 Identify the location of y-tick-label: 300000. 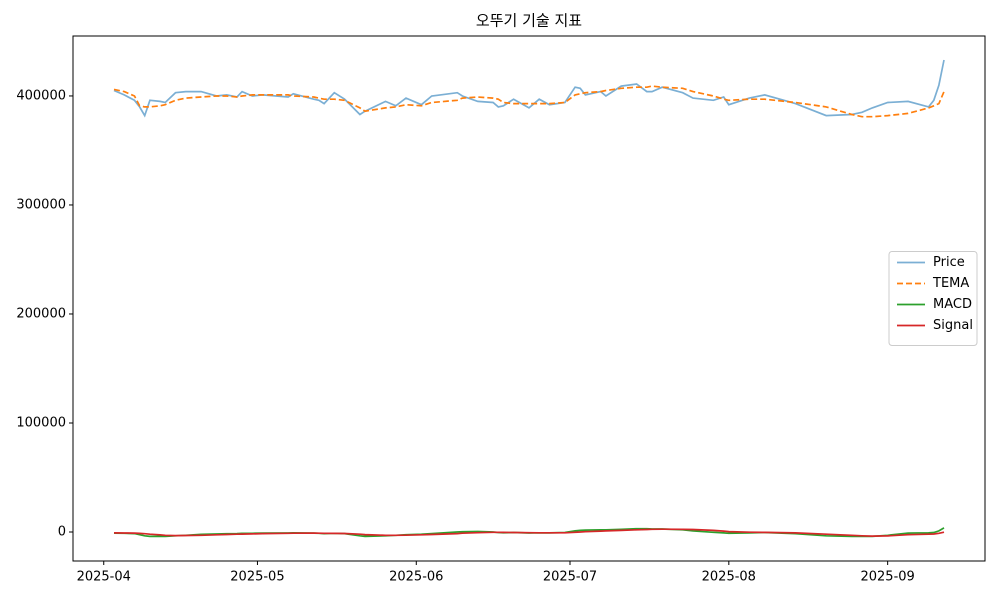
(41, 204).